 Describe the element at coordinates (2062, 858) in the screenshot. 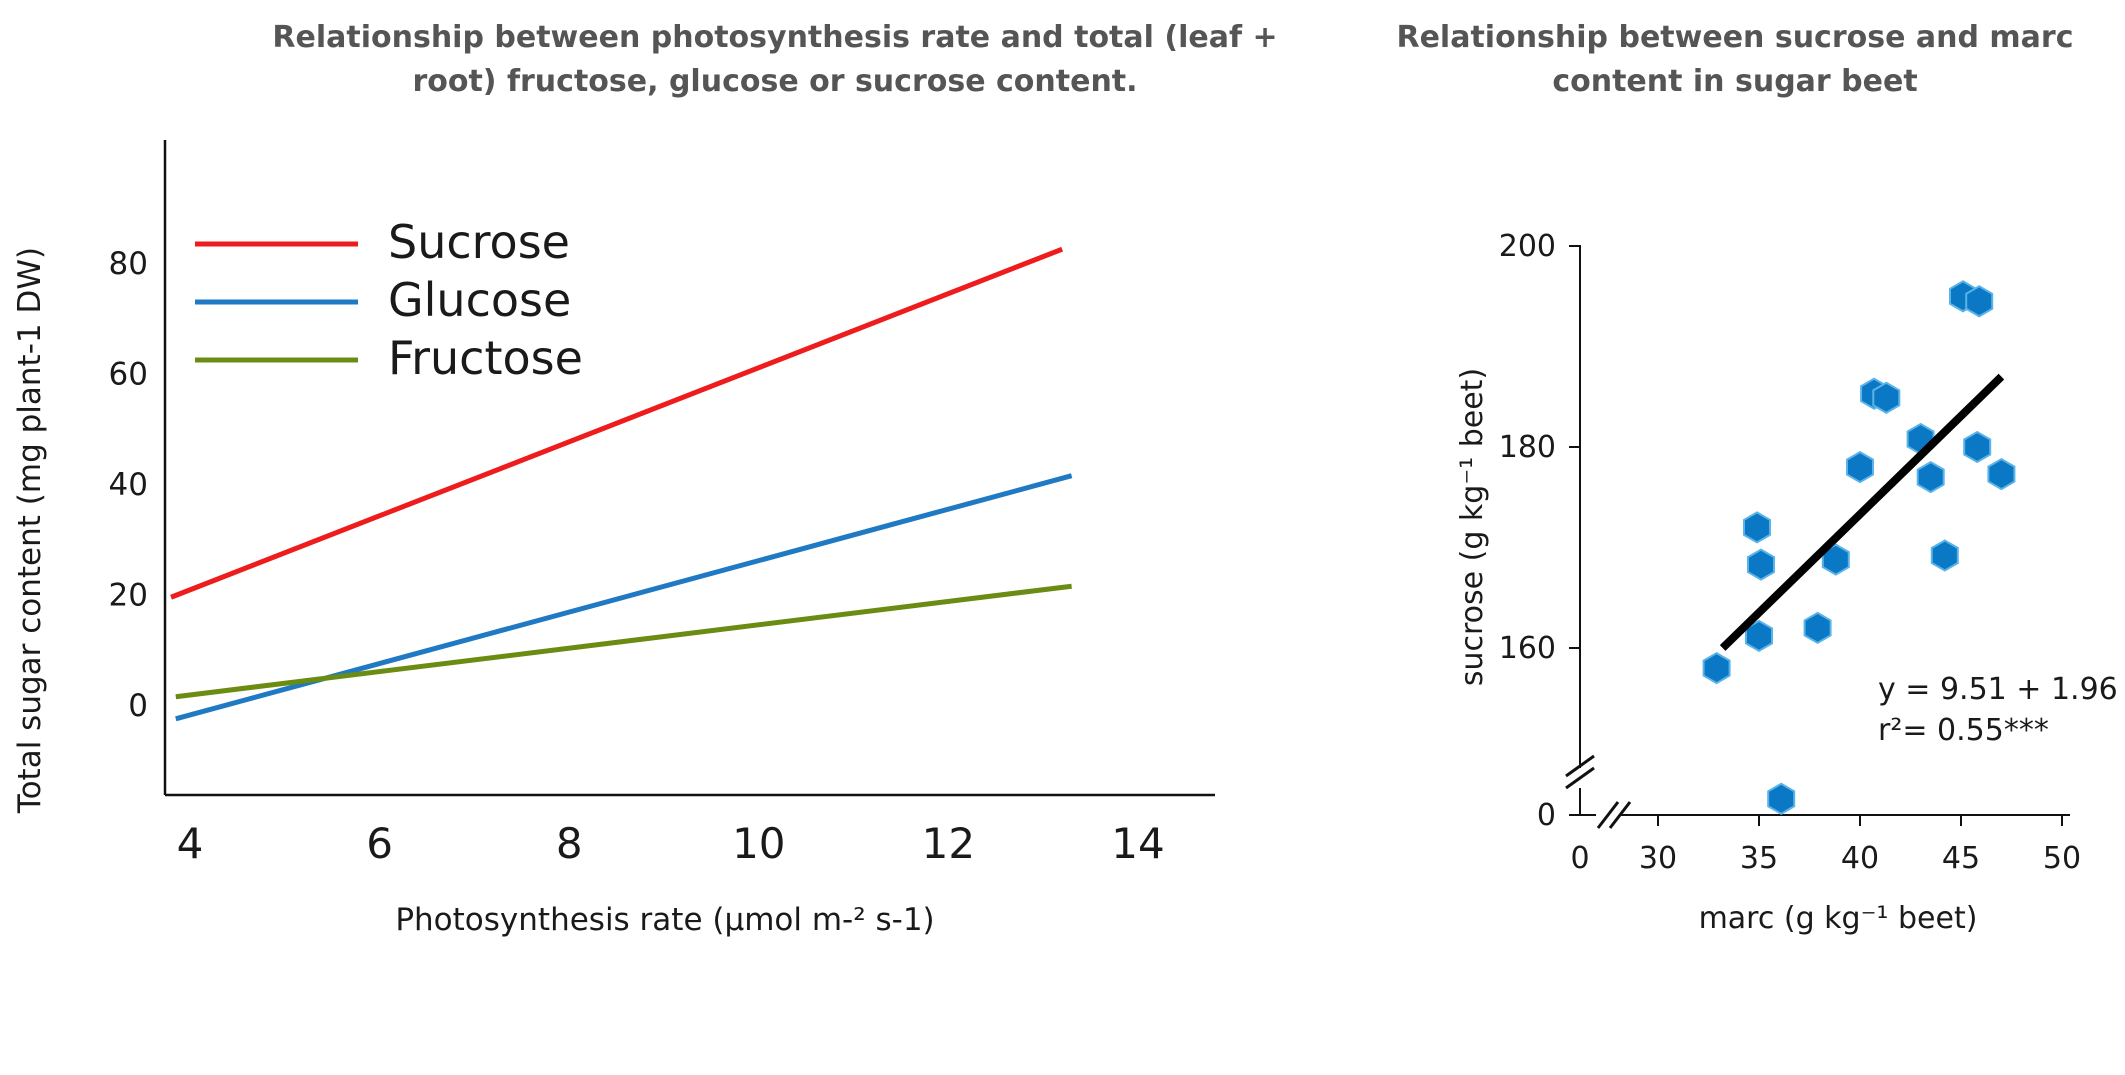

I see `chart2-x-tick-label: 50` at that location.